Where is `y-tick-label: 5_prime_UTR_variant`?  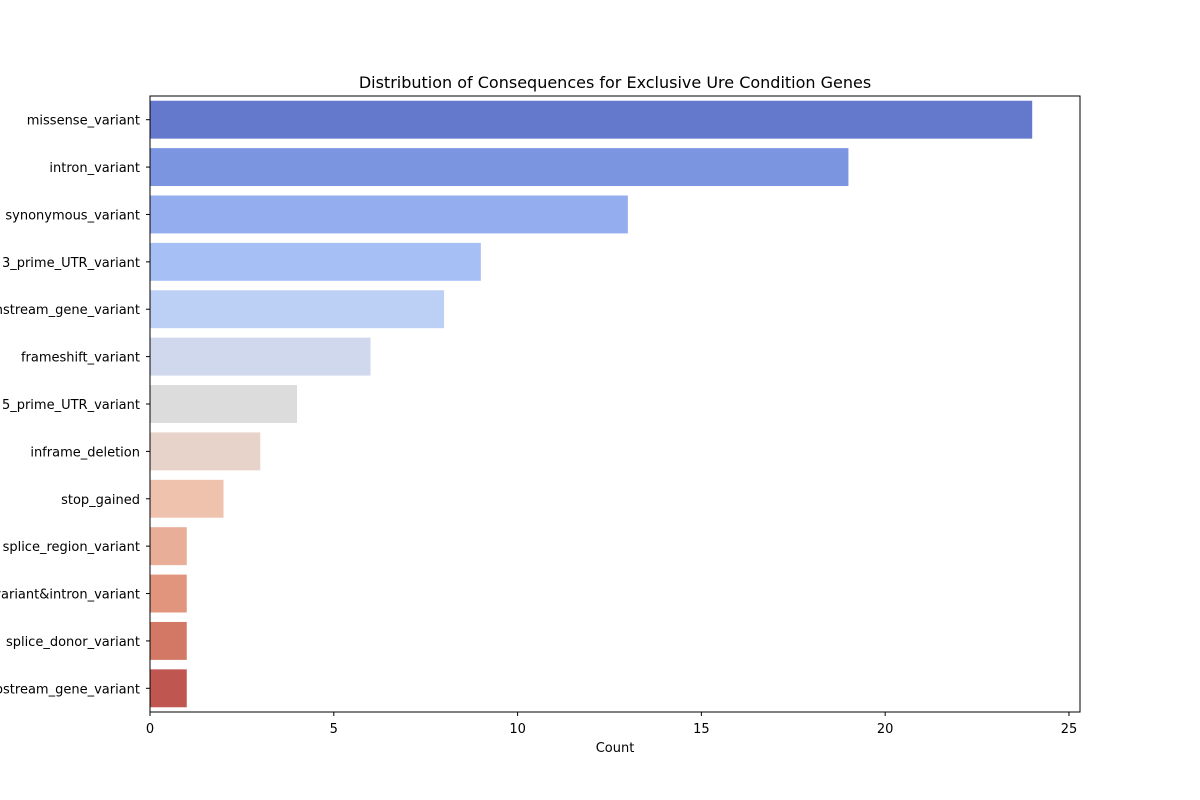
y-tick-label: 5_prime_UTR_variant is located at coordinates (71, 405).